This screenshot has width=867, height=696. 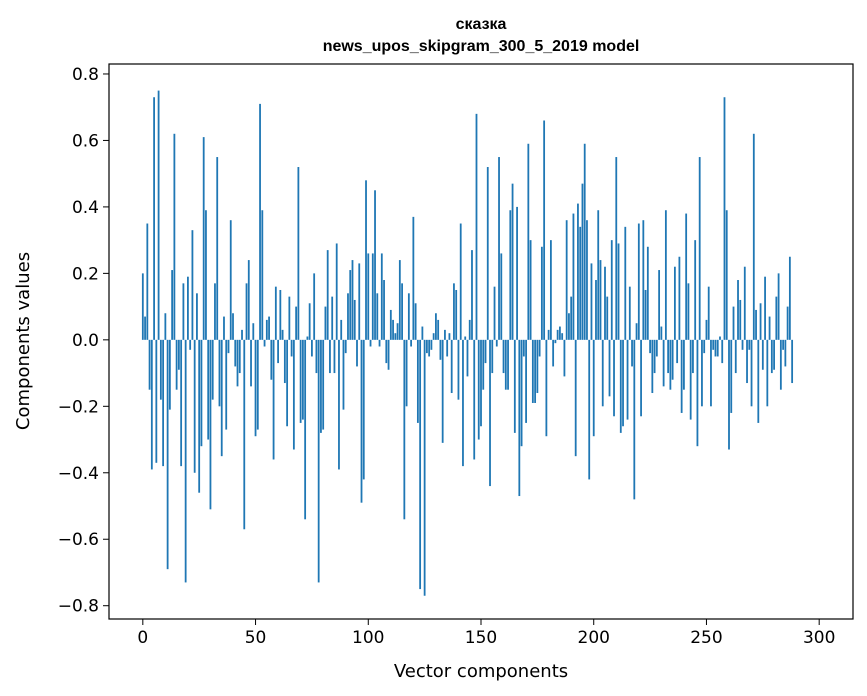 What do you see at coordinates (368, 638) in the screenshot?
I see `x-tick-label: 100` at bounding box center [368, 638].